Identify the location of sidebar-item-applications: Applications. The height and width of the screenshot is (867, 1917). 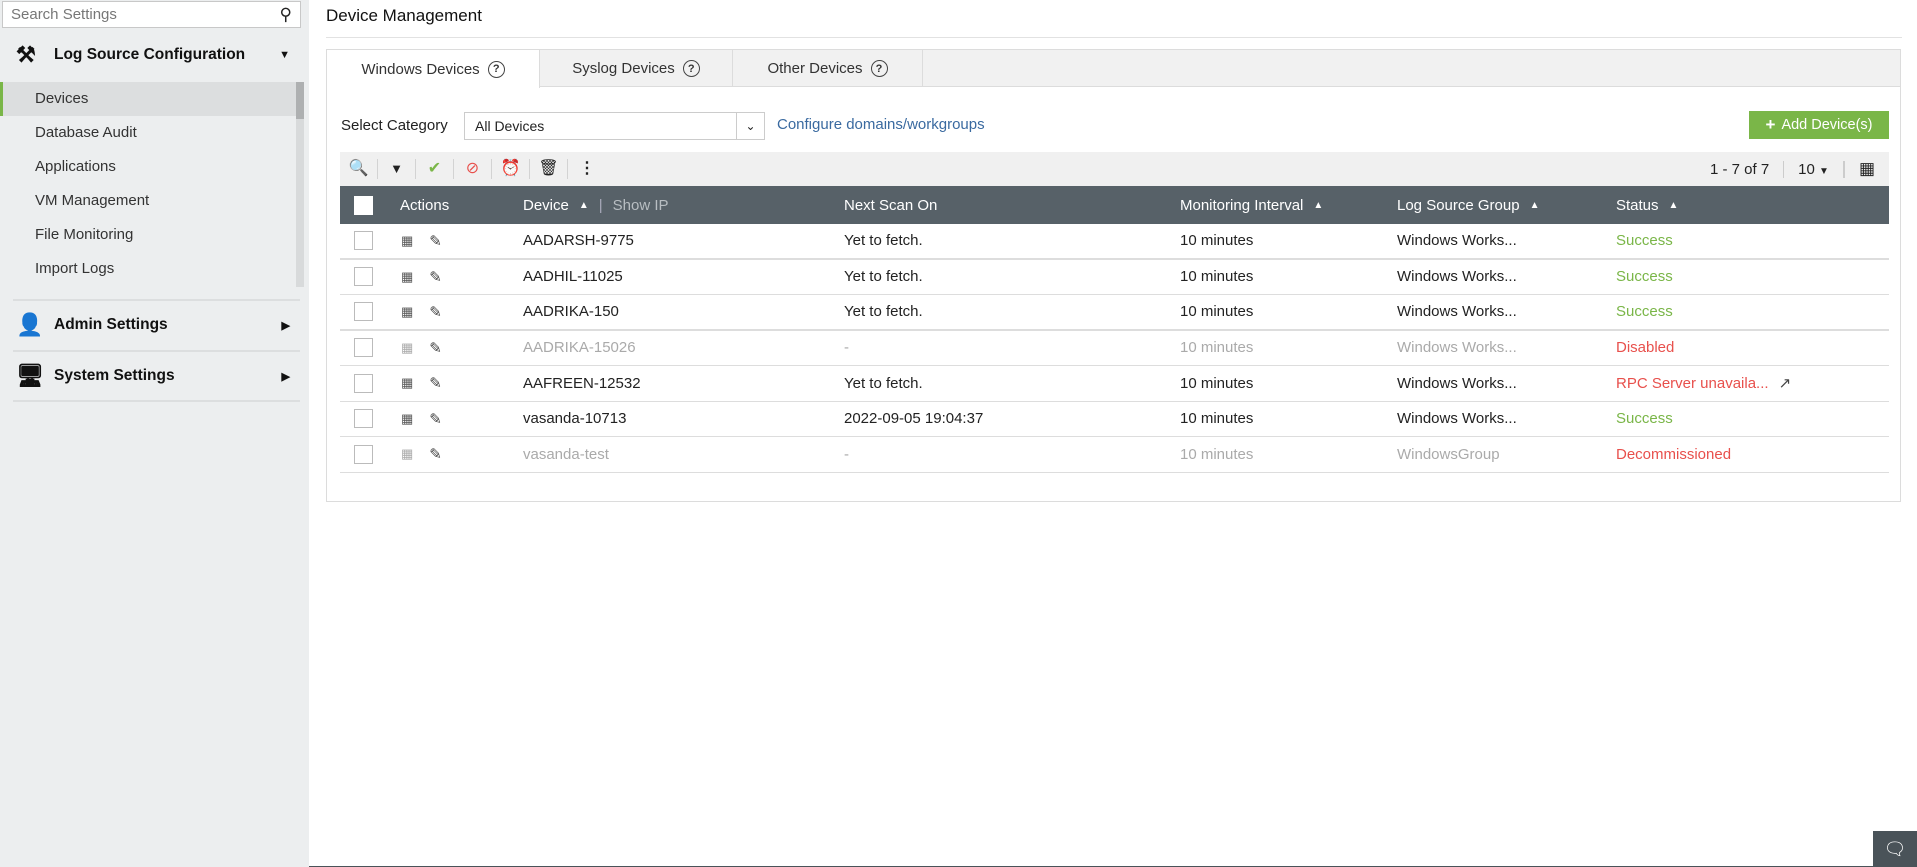
(75, 166).